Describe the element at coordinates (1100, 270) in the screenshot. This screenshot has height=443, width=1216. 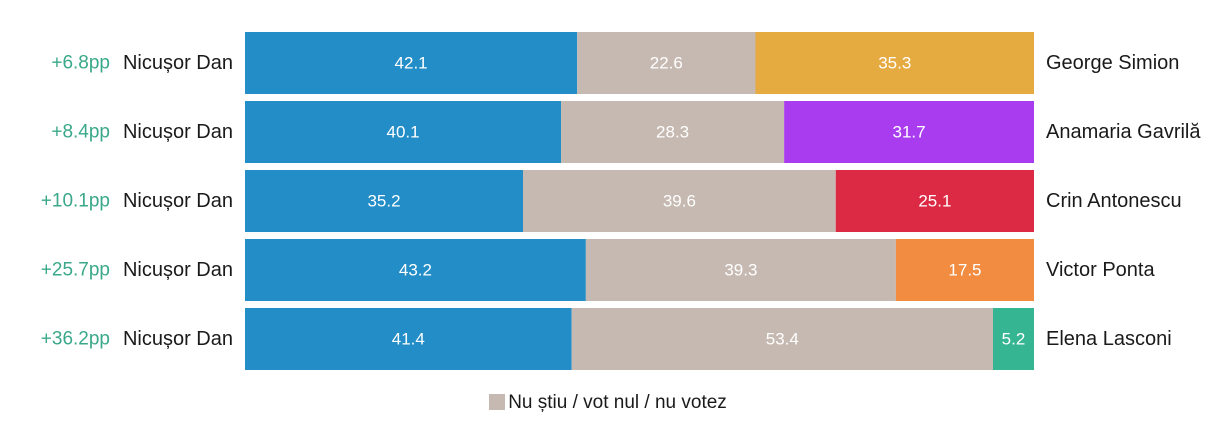
I see `right-candidate-label: Victor Ponta` at that location.